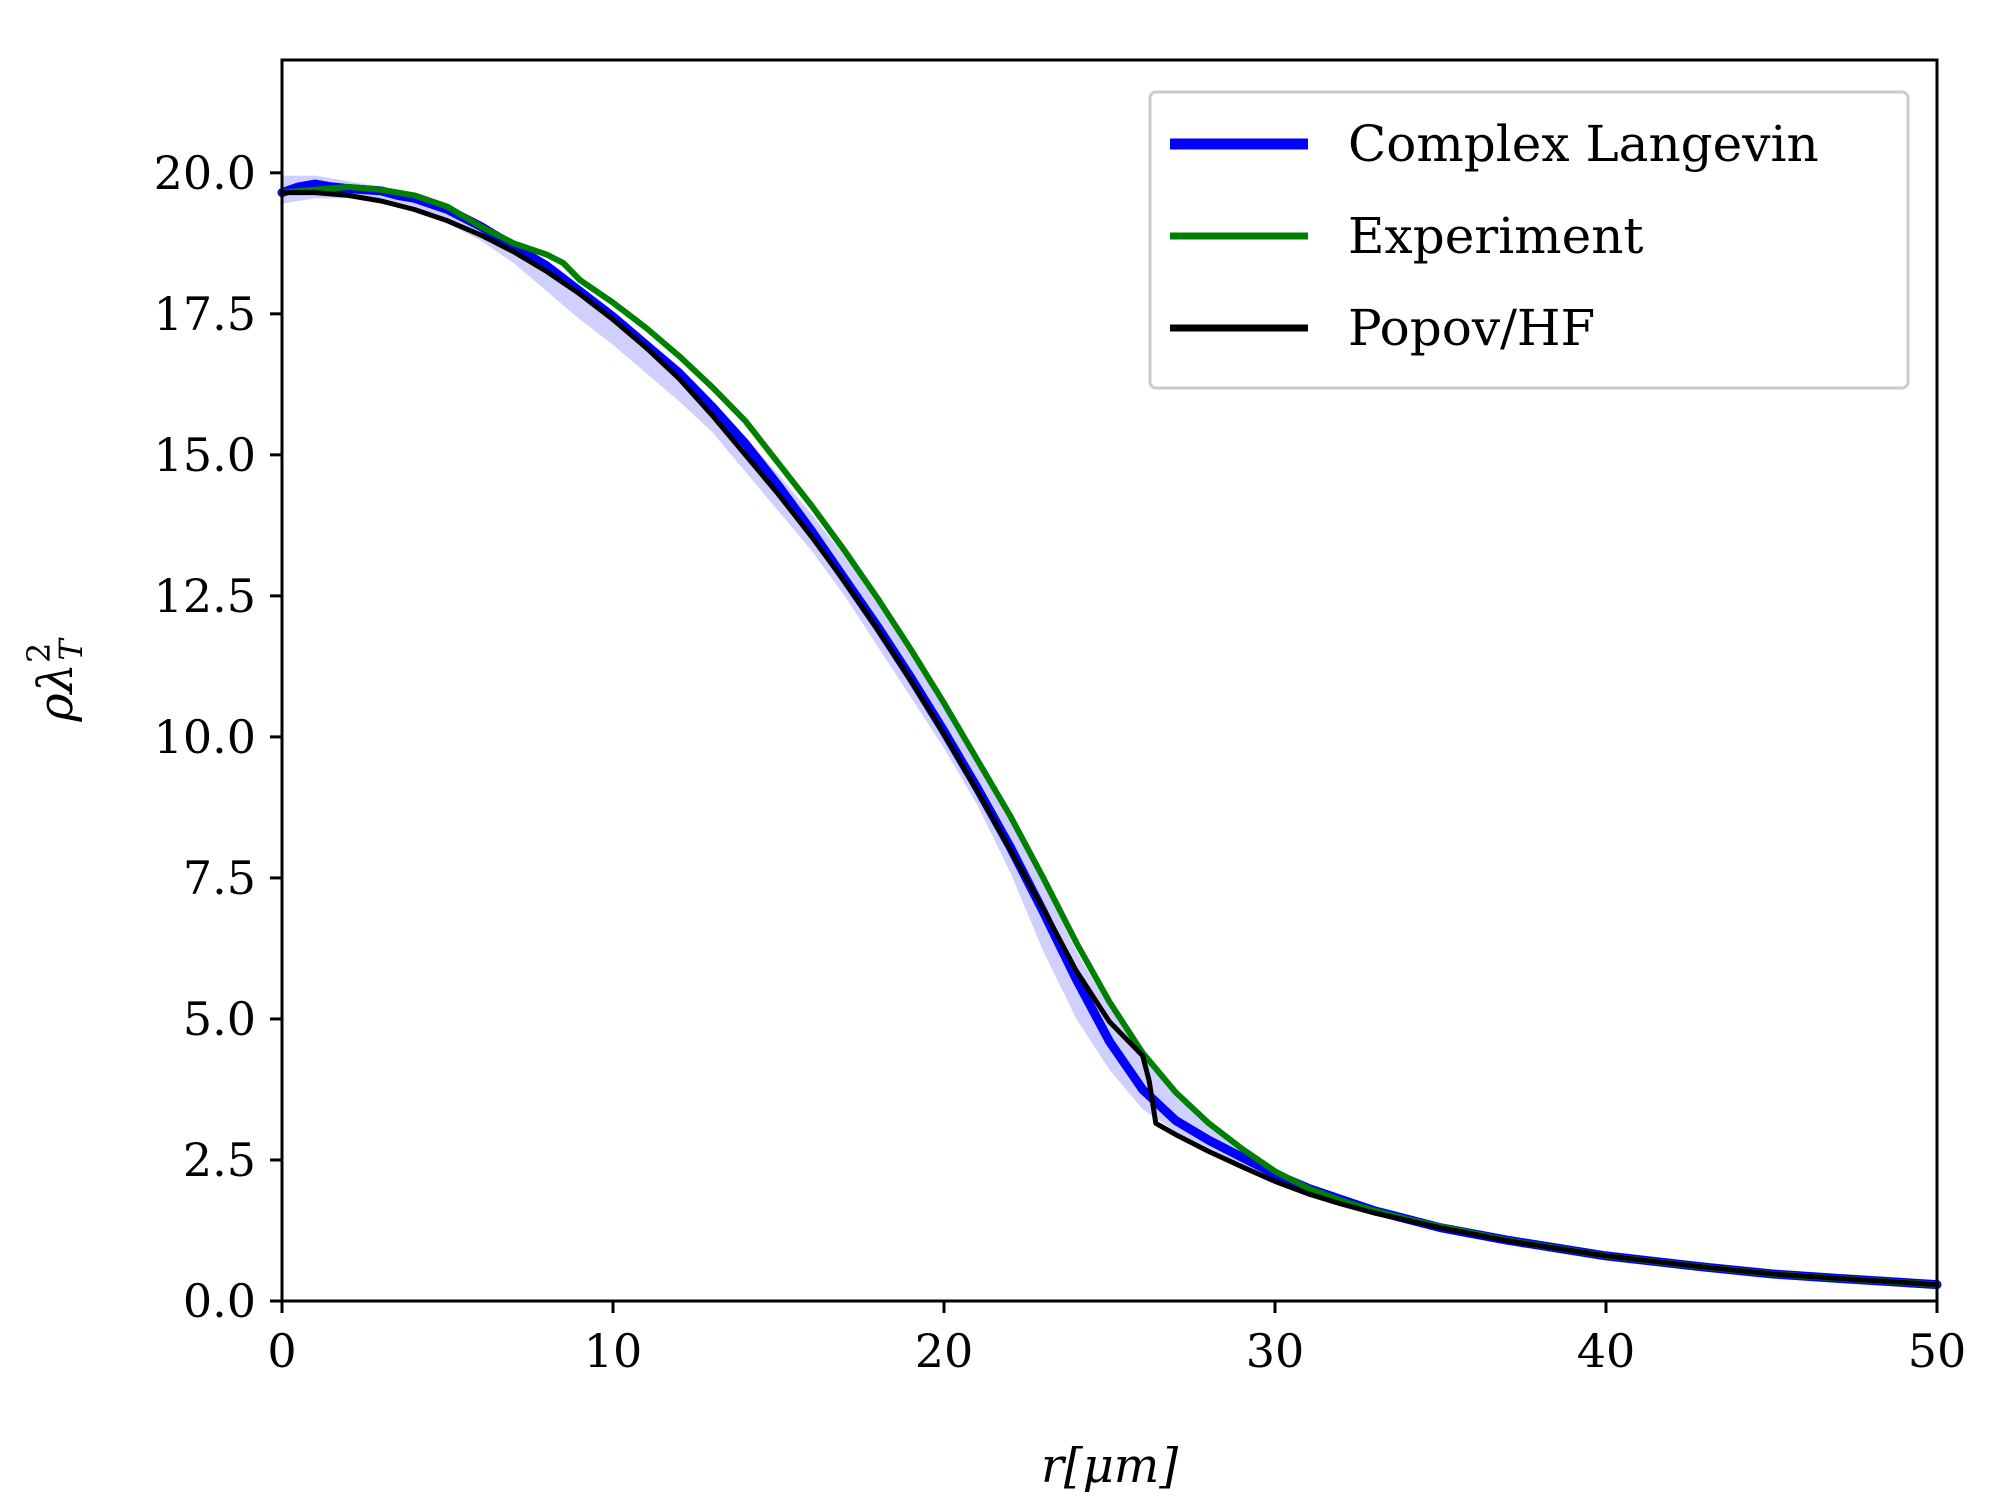 The width and height of the screenshot is (2000, 1500). I want to click on x-axis-label: r[μm], so click(1109, 1466).